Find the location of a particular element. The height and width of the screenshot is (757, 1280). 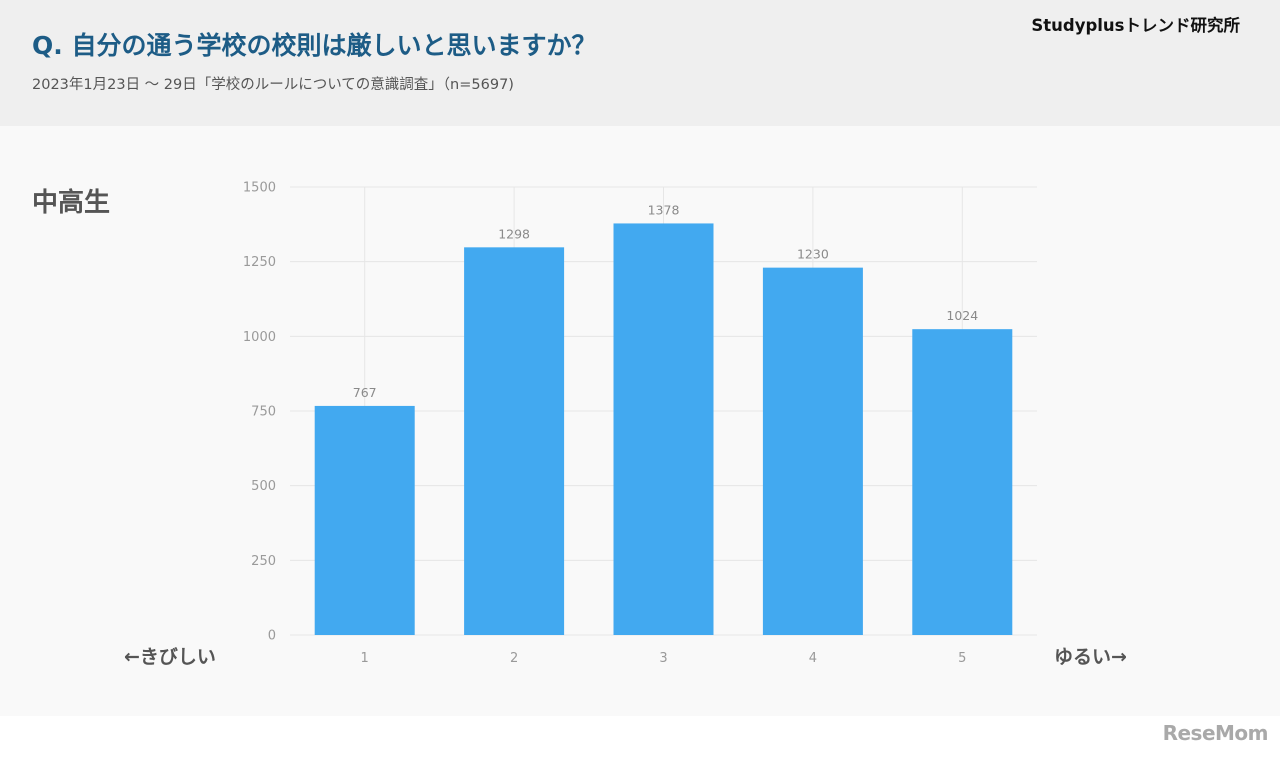

x-tick-label: 3 is located at coordinates (663, 658).